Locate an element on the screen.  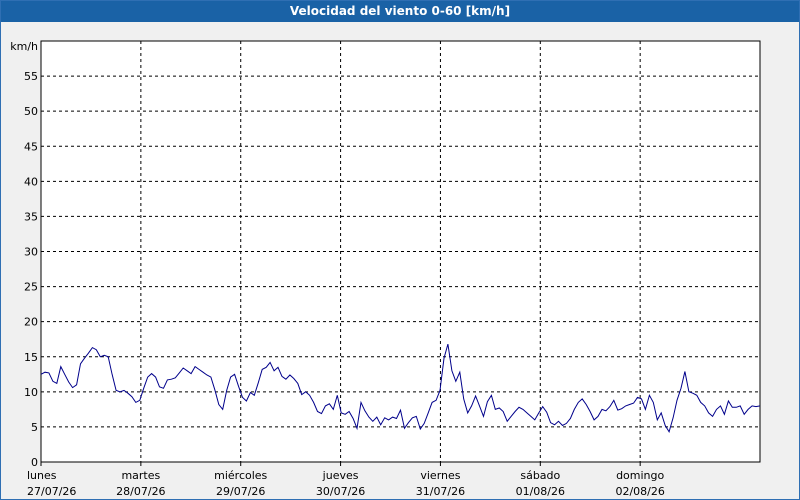
window-title: Velocidad del viento 0-60 [km/h] is located at coordinates (400, 11).